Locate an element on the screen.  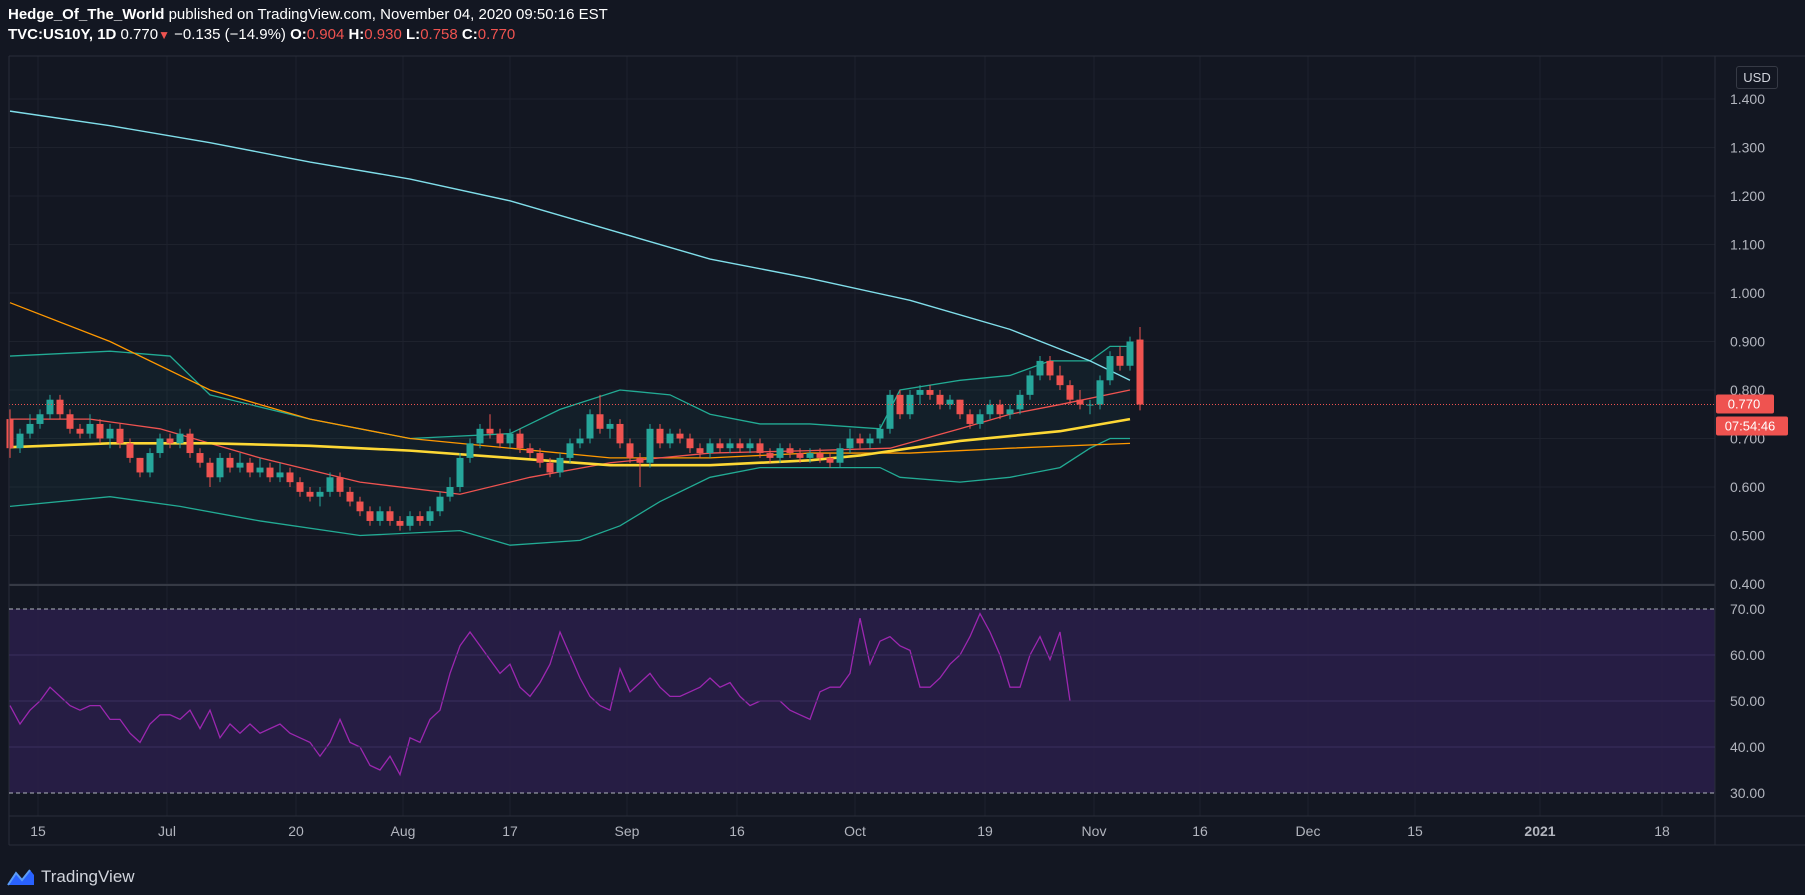
tradingview-logo-icon is located at coordinates (20, 877).